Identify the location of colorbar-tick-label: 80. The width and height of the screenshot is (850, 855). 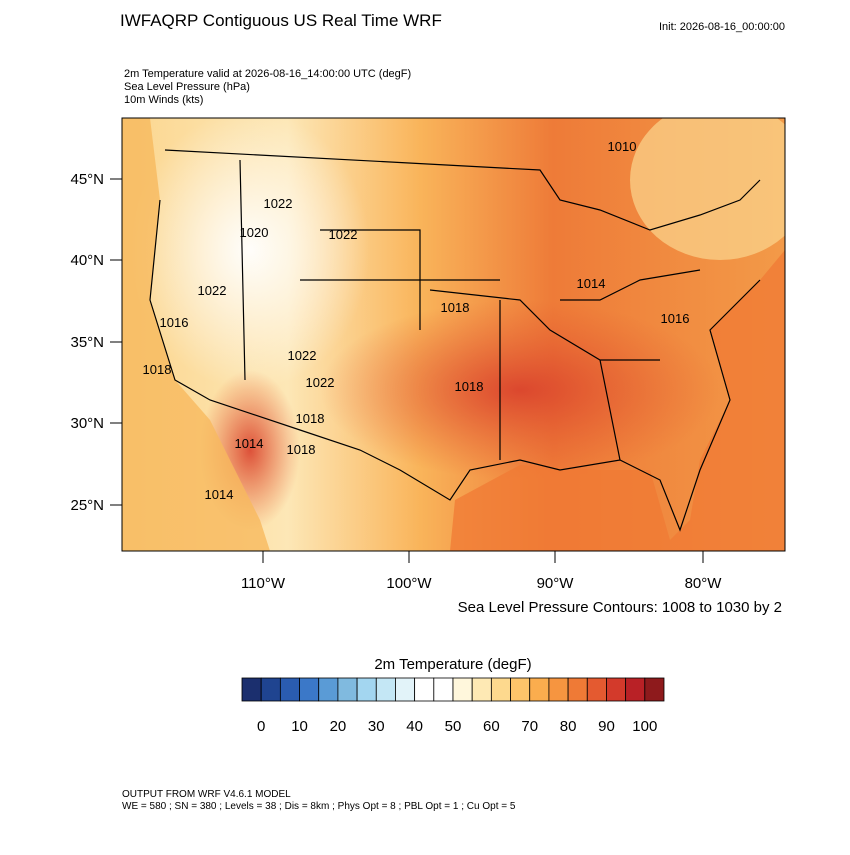
(568, 726).